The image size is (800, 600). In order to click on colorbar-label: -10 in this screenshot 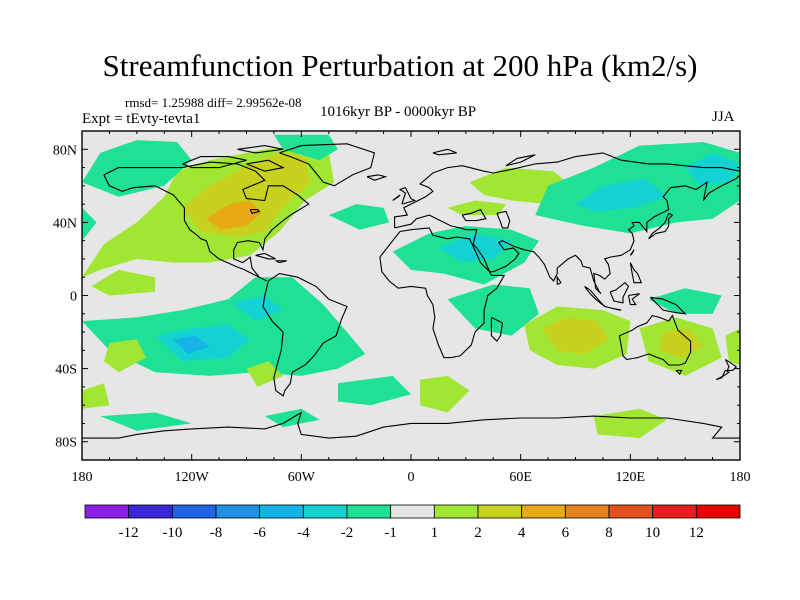, I will do `click(172, 533)`.